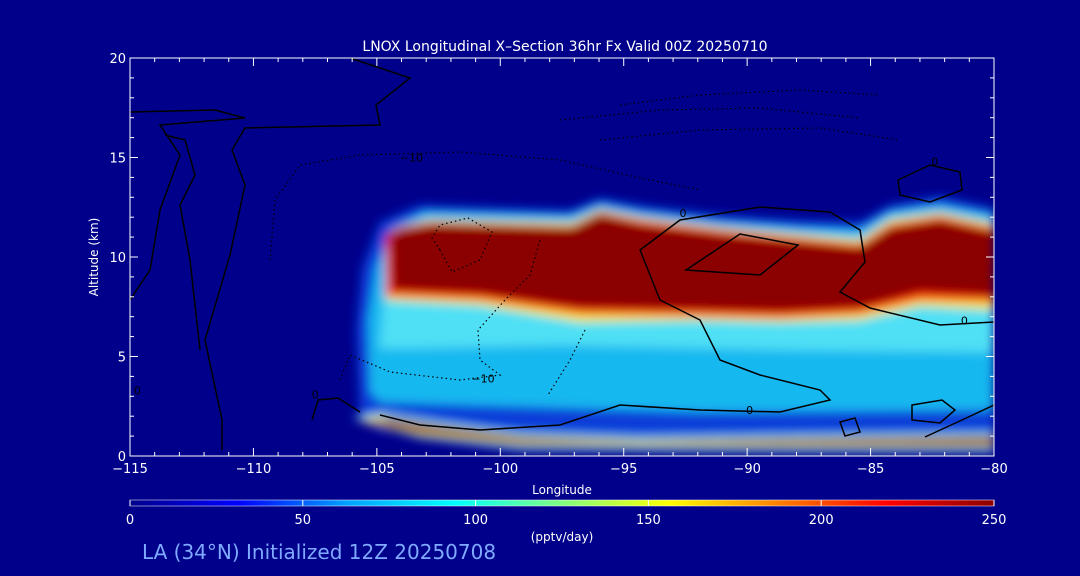 The height and width of the screenshot is (576, 1080). What do you see at coordinates (562, 490) in the screenshot?
I see `x-axis-label: Longitude` at bounding box center [562, 490].